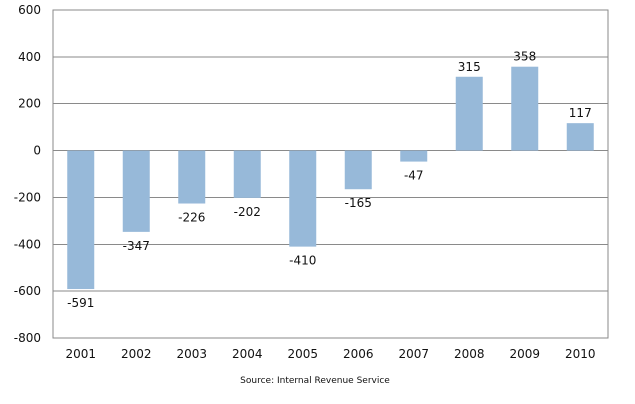  I want to click on y-tick-label: 0, so click(37, 151).